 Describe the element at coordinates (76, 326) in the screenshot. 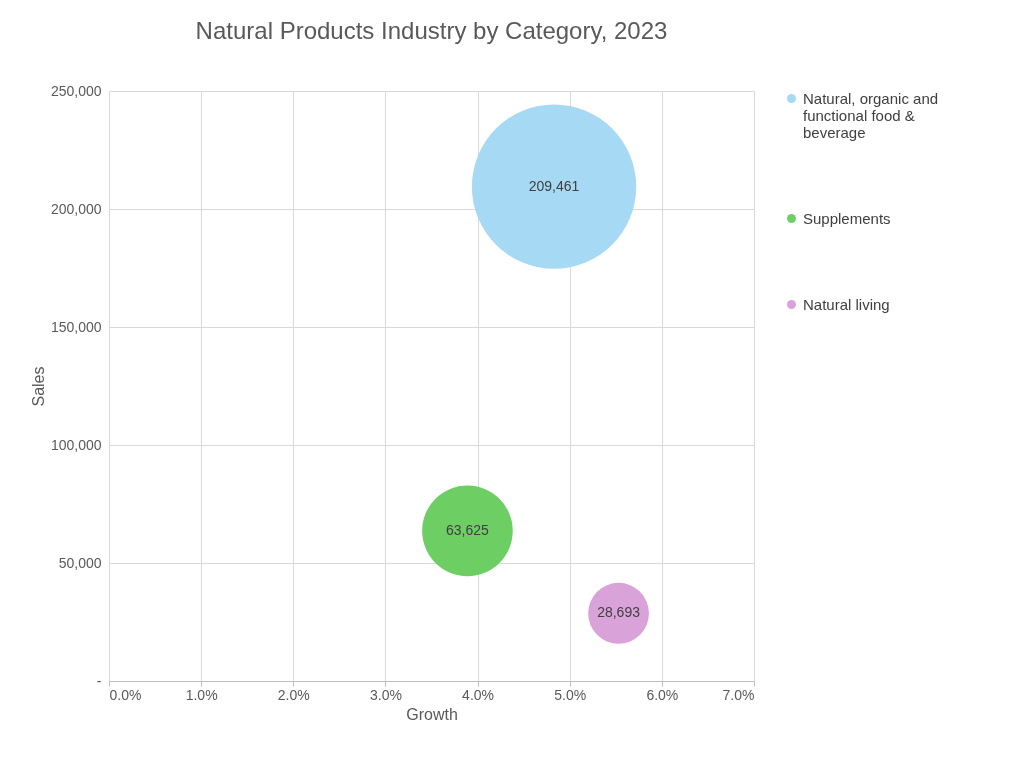

I see `y-tick-label: 150,000` at that location.